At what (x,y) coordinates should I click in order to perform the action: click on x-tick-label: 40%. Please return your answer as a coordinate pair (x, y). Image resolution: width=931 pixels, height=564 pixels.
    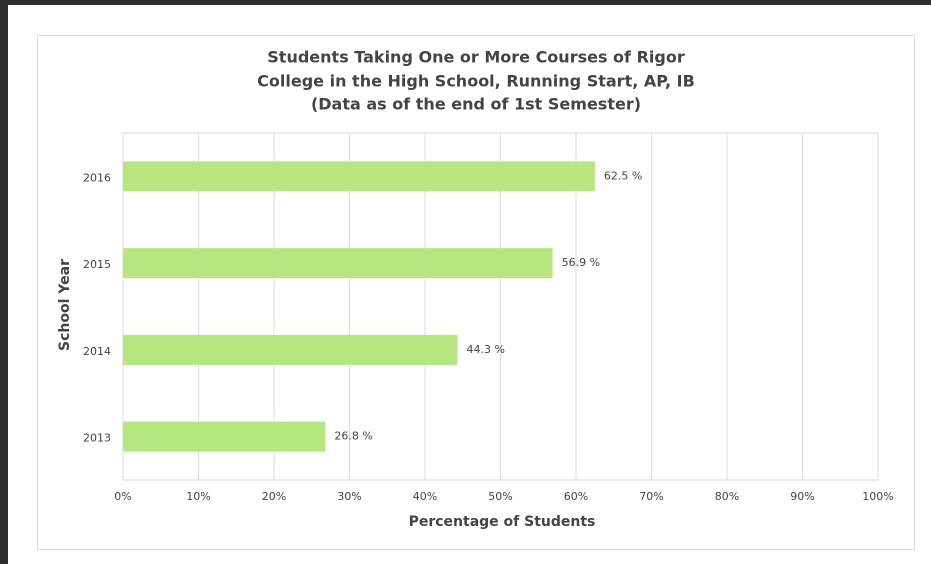
    Looking at the image, I should click on (425, 496).